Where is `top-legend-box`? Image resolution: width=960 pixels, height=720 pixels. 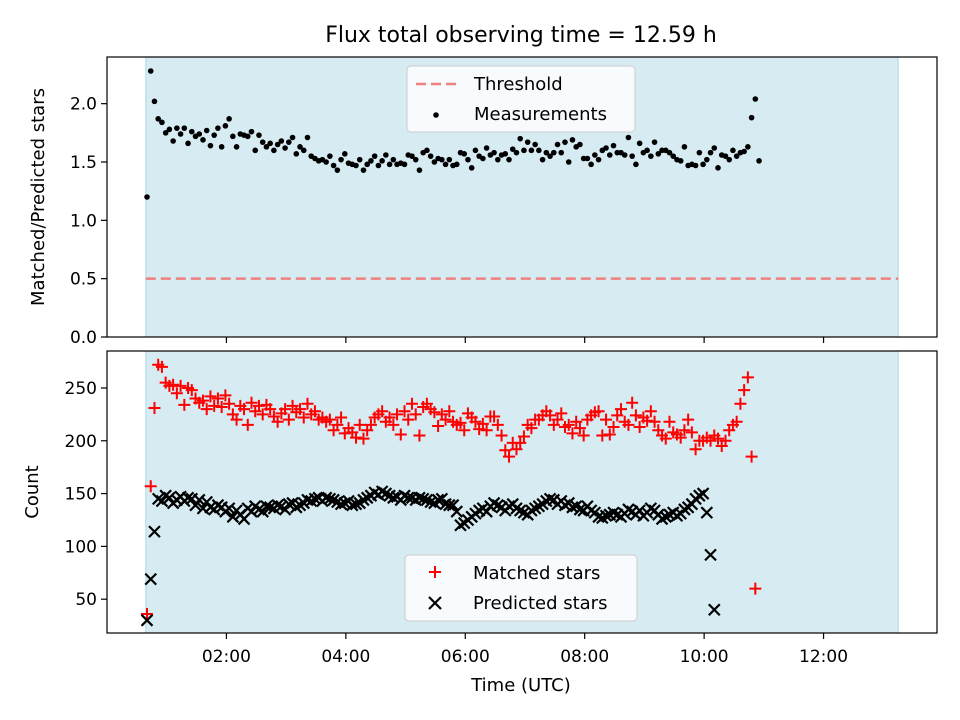
top-legend-box is located at coordinates (521, 99).